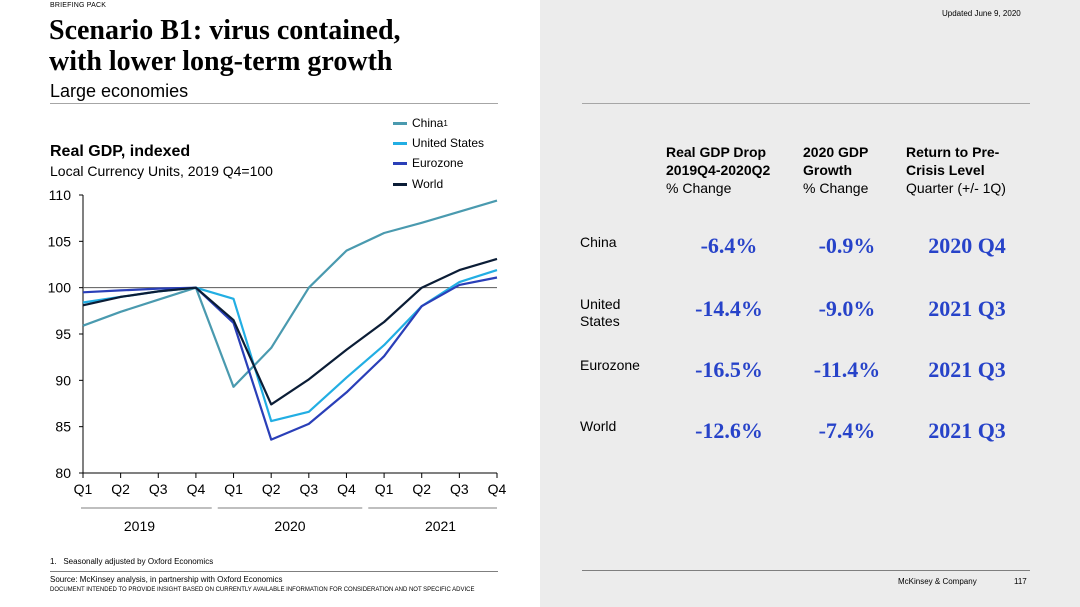 The width and height of the screenshot is (1080, 607). What do you see at coordinates (967, 369) in the screenshot?
I see `cell-return-eurozone: 2021 Q3` at bounding box center [967, 369].